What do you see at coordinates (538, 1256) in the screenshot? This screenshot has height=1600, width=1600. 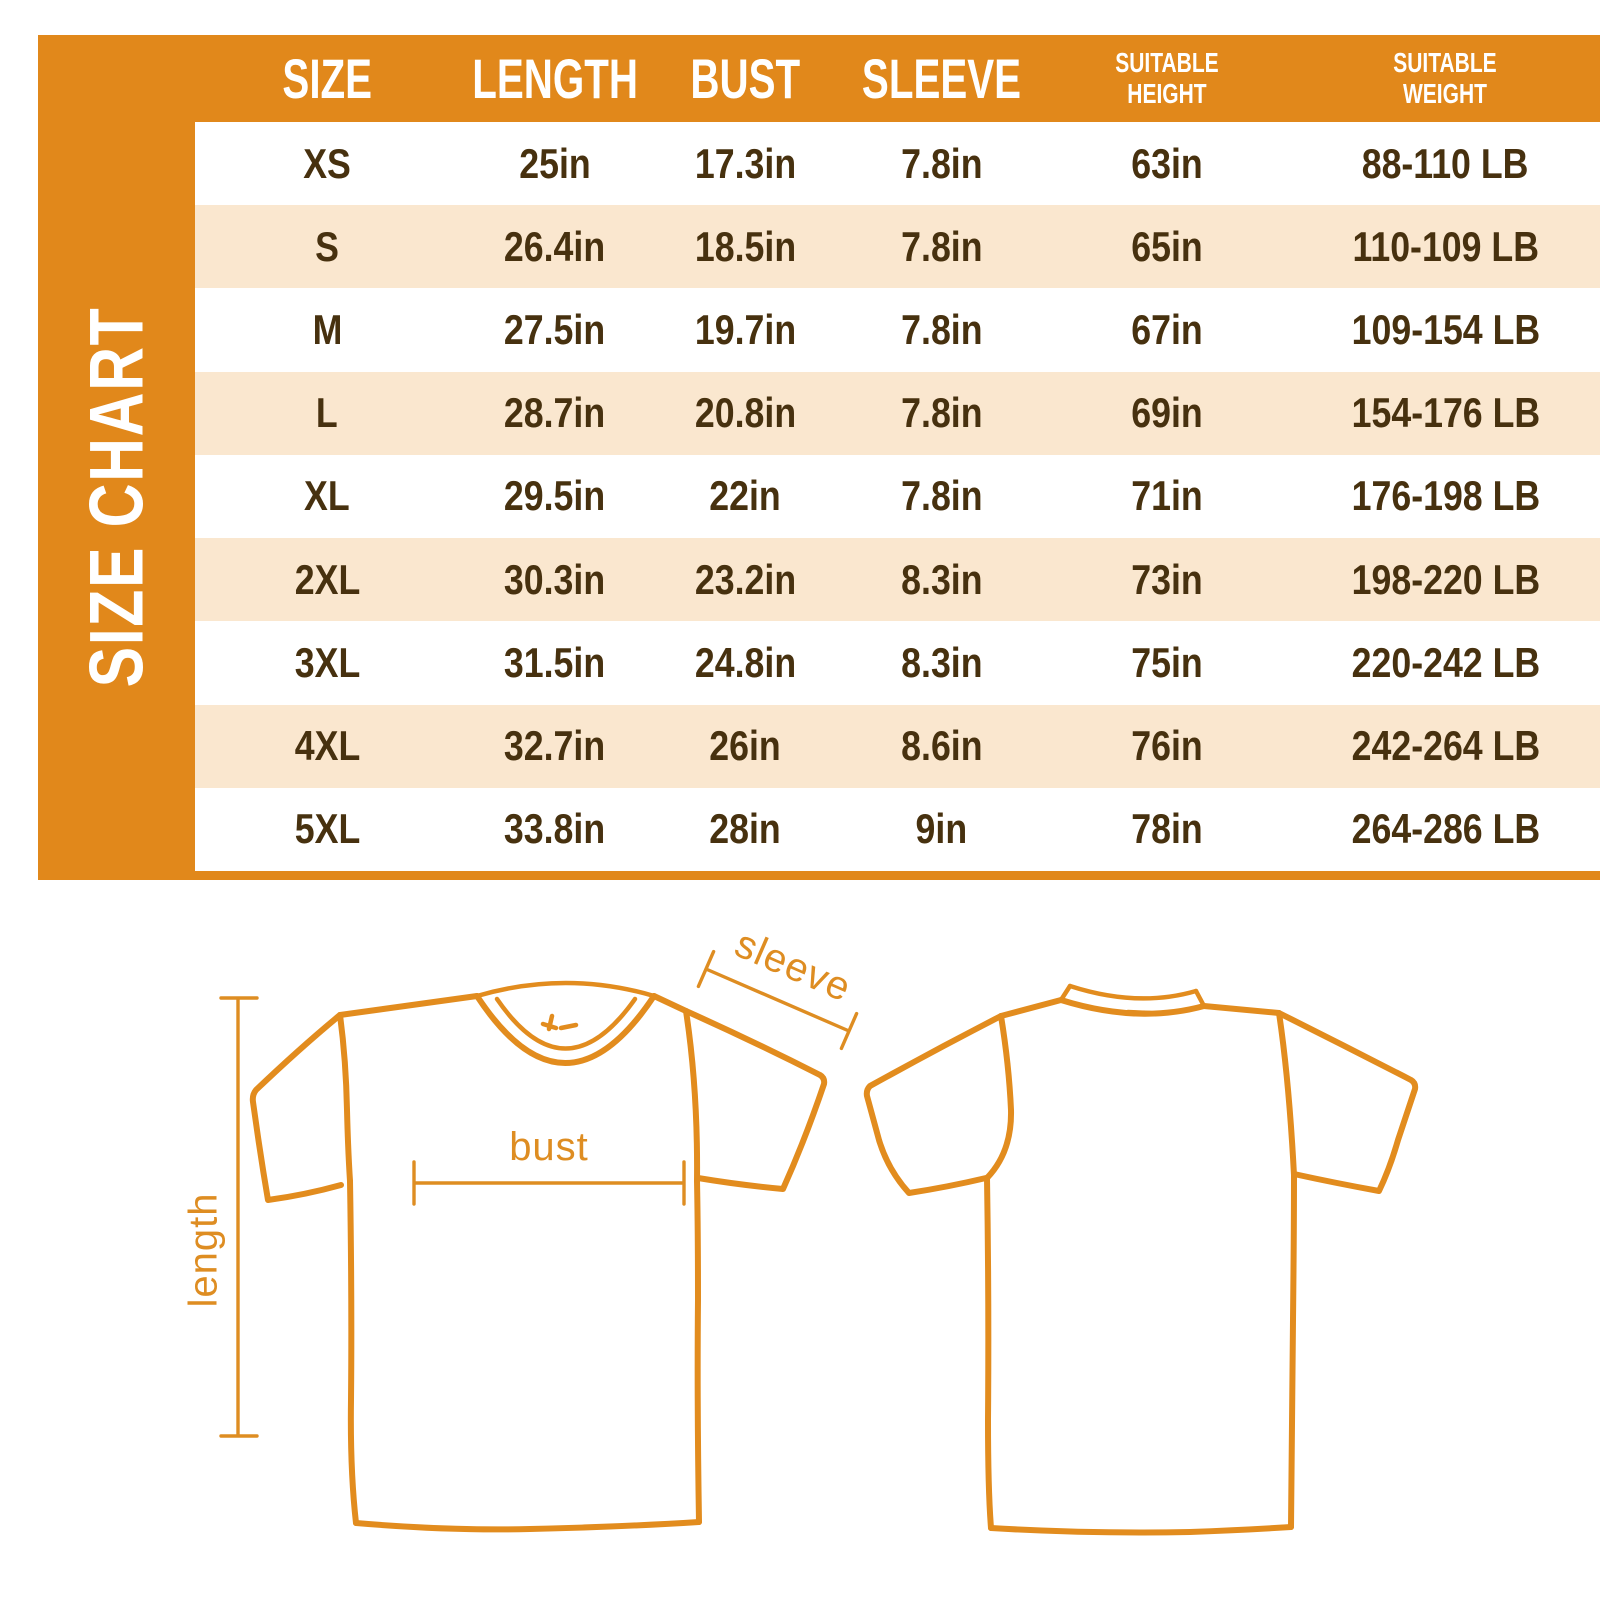 I see `tshirt-front-outline` at bounding box center [538, 1256].